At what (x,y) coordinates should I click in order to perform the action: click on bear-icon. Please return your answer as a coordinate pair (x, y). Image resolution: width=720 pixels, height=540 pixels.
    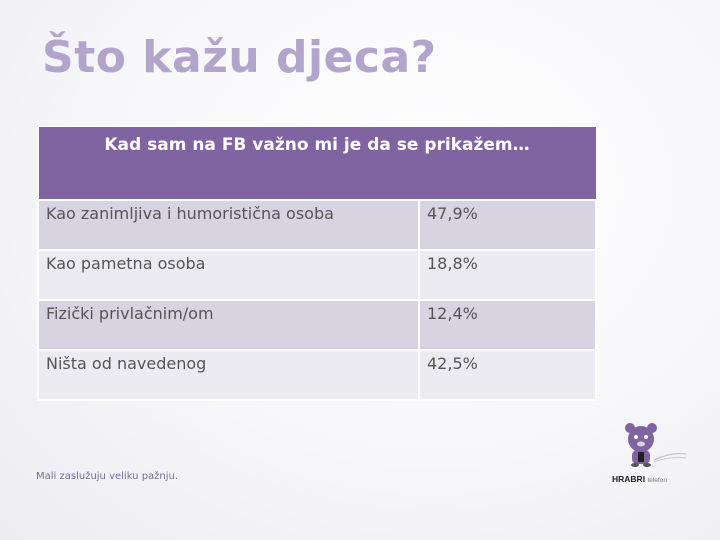
    Looking at the image, I should click on (656, 445).